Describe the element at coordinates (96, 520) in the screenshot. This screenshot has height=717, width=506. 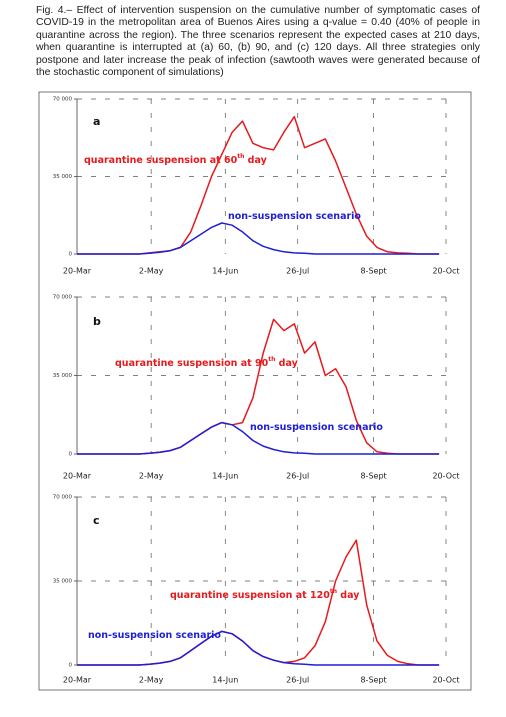
I see `panel-label: c` at that location.